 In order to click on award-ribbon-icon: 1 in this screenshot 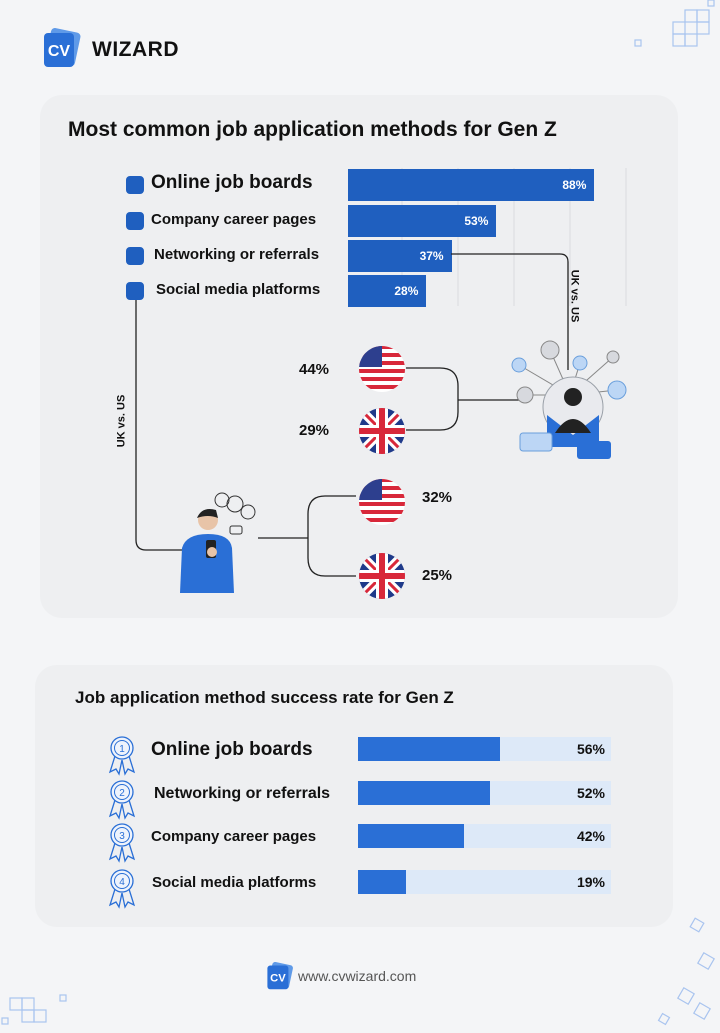, I will do `click(122, 756)`.